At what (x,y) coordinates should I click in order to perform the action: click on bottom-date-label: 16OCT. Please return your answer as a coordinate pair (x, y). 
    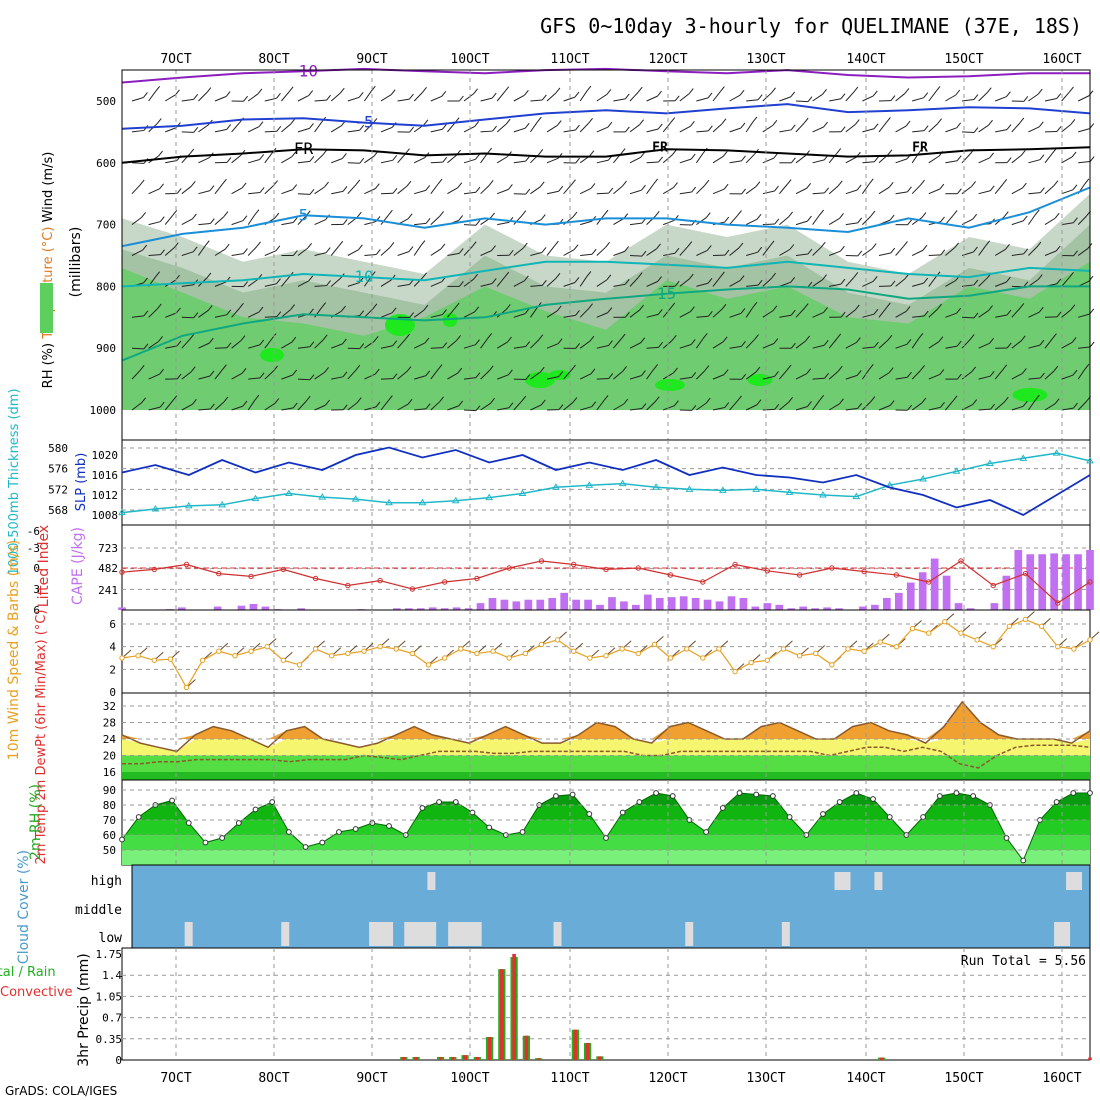
    Looking at the image, I should click on (1061, 1078).